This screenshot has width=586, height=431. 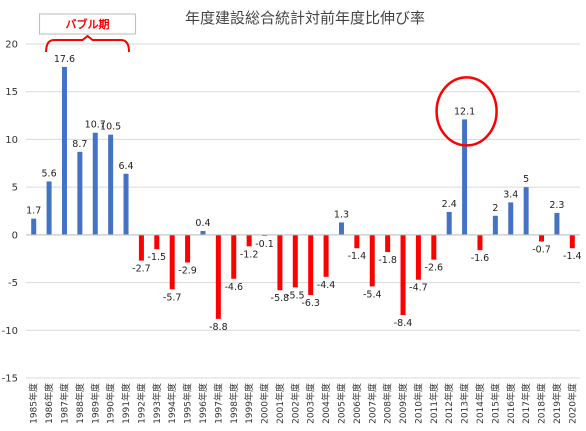 I want to click on chart-title: 年度建設総合統計対前年度比伸び率, so click(x=305, y=18).